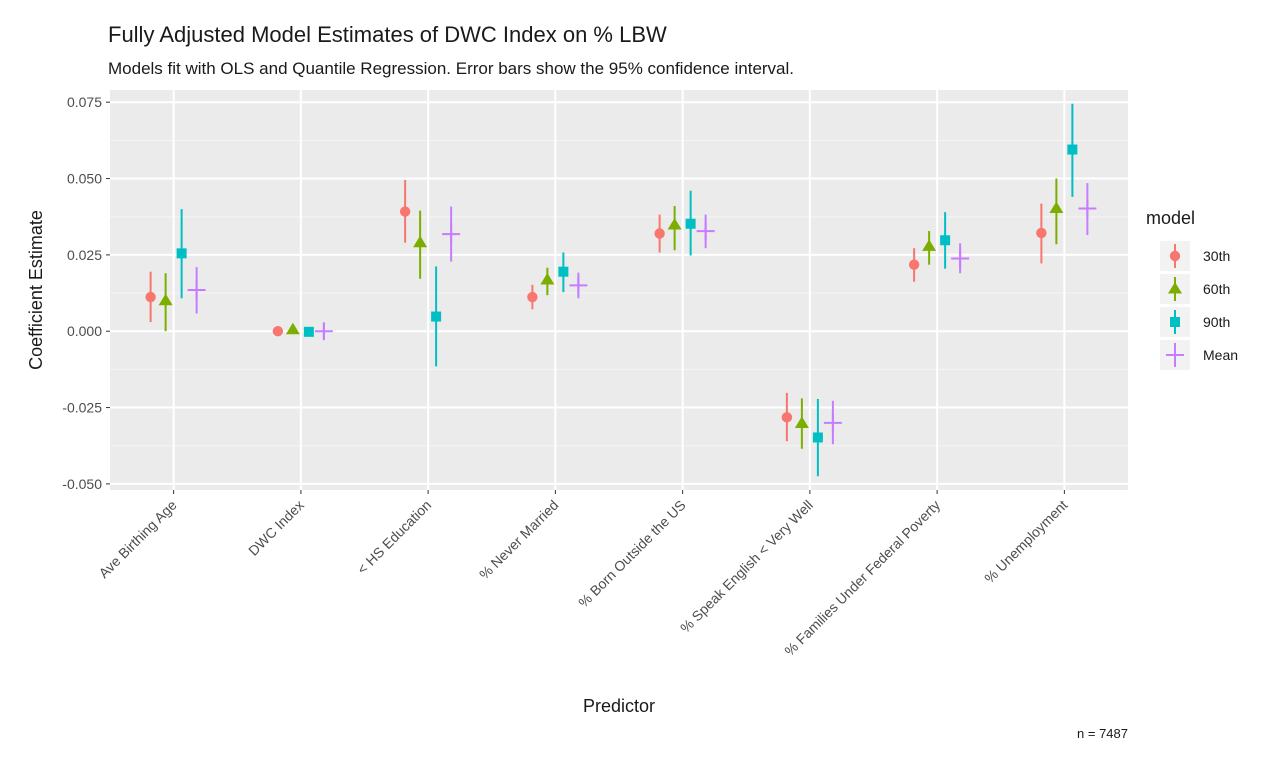 The width and height of the screenshot is (1262, 760). Describe the element at coordinates (1216, 256) in the screenshot. I see `legend-label: 30th` at that location.